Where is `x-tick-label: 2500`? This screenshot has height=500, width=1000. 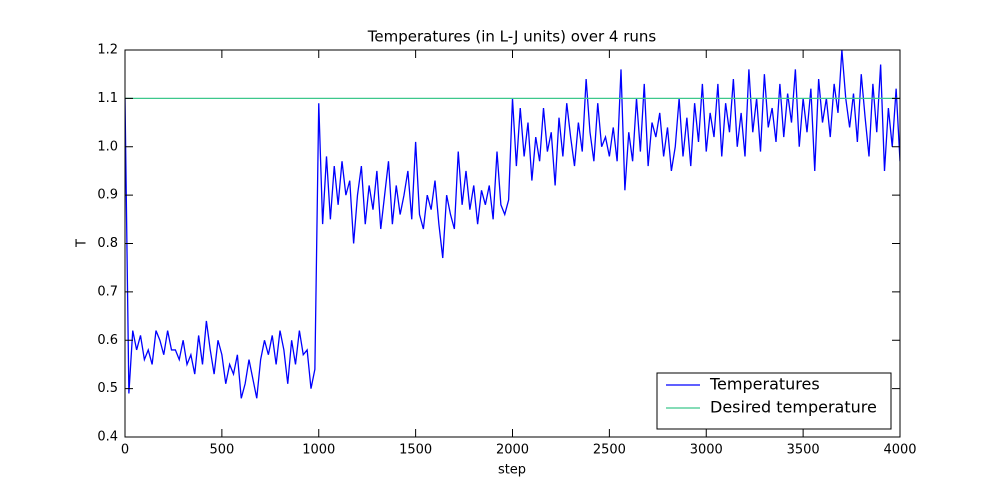 x-tick-label: 2500 is located at coordinates (609, 450).